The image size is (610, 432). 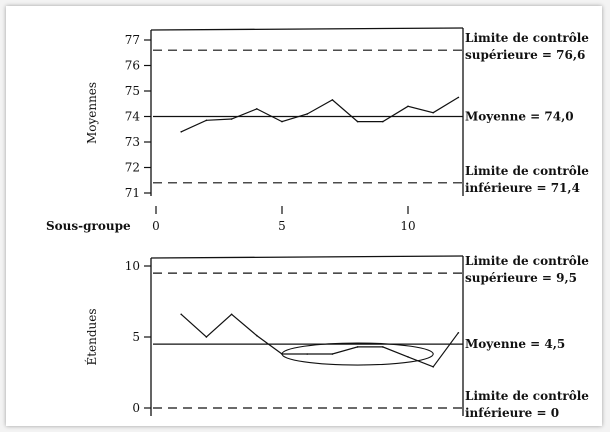 I want to click on reference-label: inférieure = 71,4, so click(x=522, y=188).